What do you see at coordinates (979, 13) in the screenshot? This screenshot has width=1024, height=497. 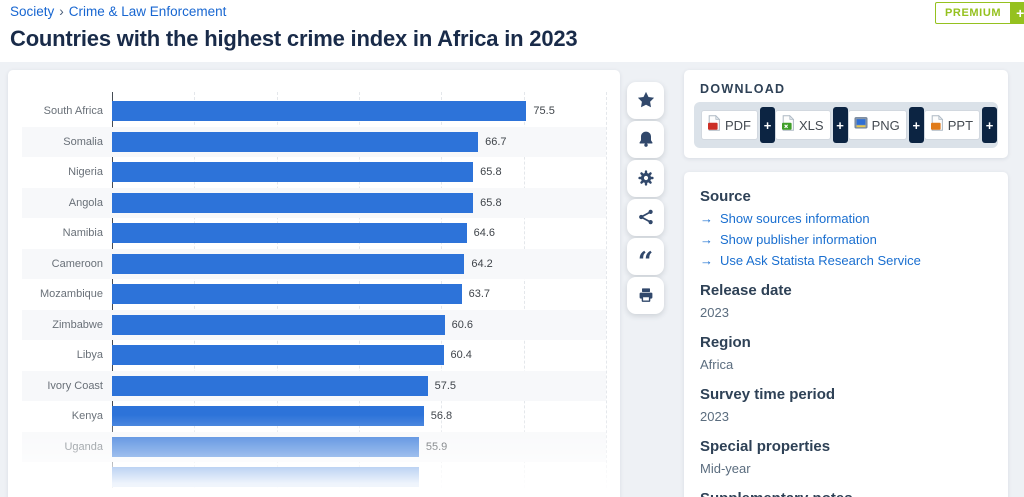 I see `premium-badge: PREMIUM +` at bounding box center [979, 13].